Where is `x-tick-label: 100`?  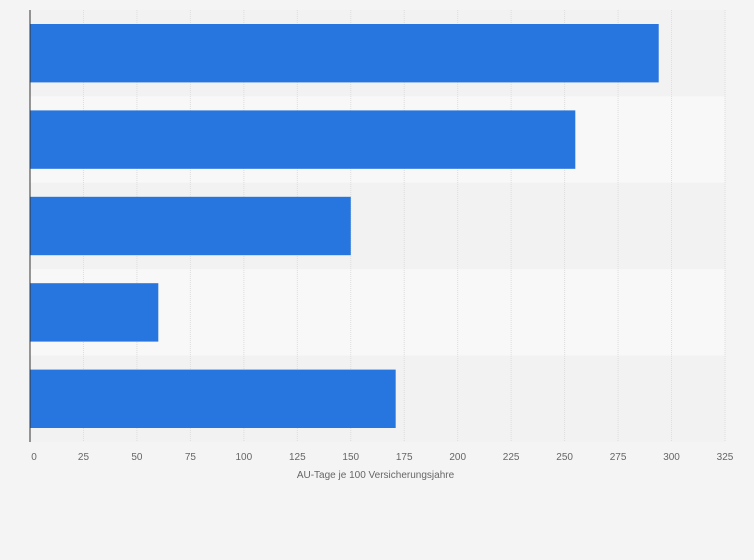
x-tick-label: 100 is located at coordinates (244, 457).